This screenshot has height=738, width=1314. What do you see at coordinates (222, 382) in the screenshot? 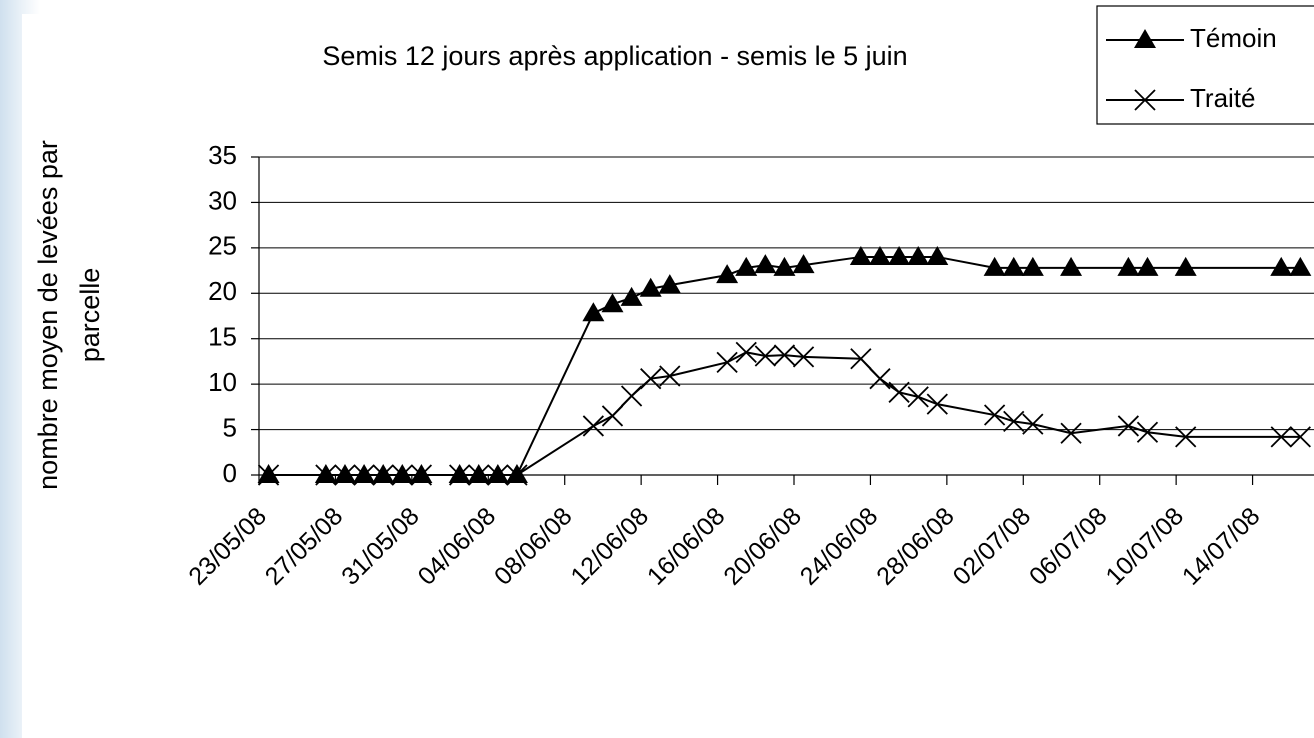
I see `y-tick-label: 10` at bounding box center [222, 382].